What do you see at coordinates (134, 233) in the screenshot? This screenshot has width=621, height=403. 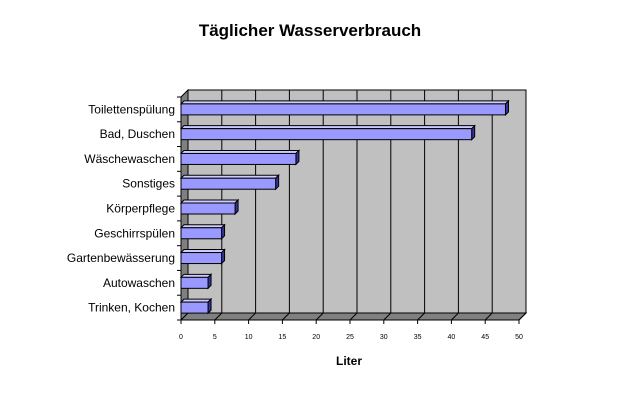 I see `category-label: Geschirrspülen` at bounding box center [134, 233].